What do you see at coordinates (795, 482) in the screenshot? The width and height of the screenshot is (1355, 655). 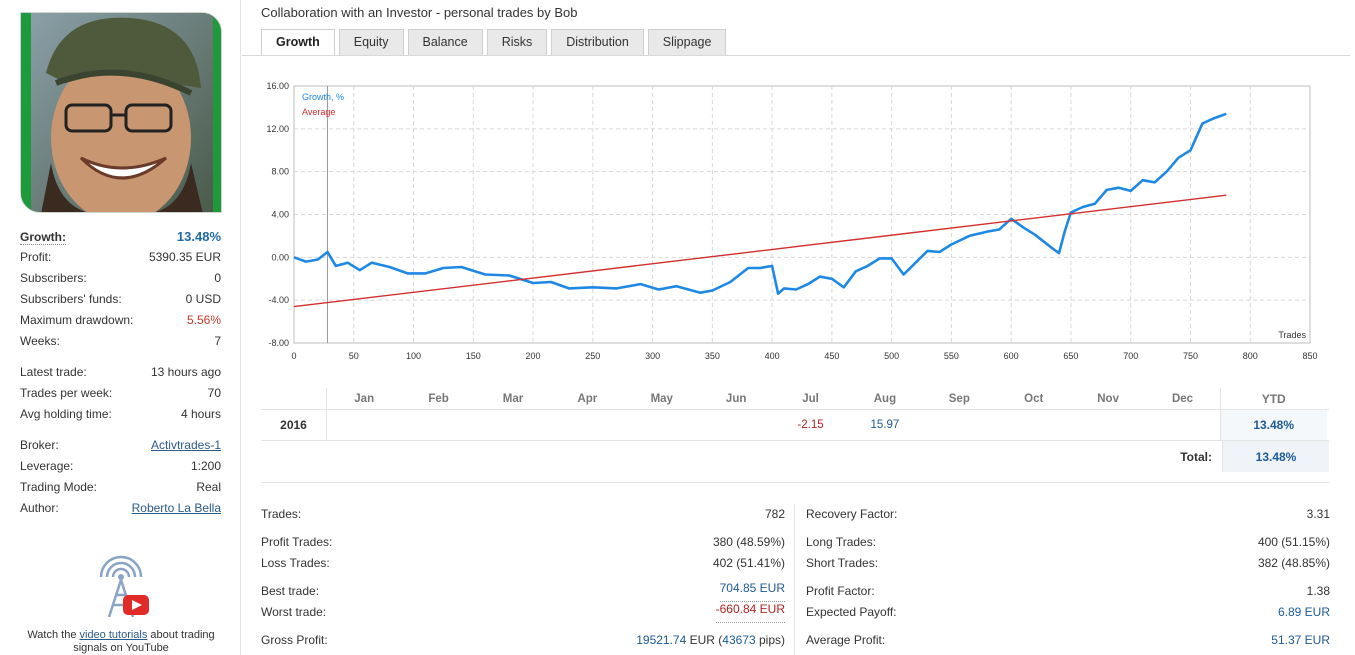 I see `section-divider` at bounding box center [795, 482].